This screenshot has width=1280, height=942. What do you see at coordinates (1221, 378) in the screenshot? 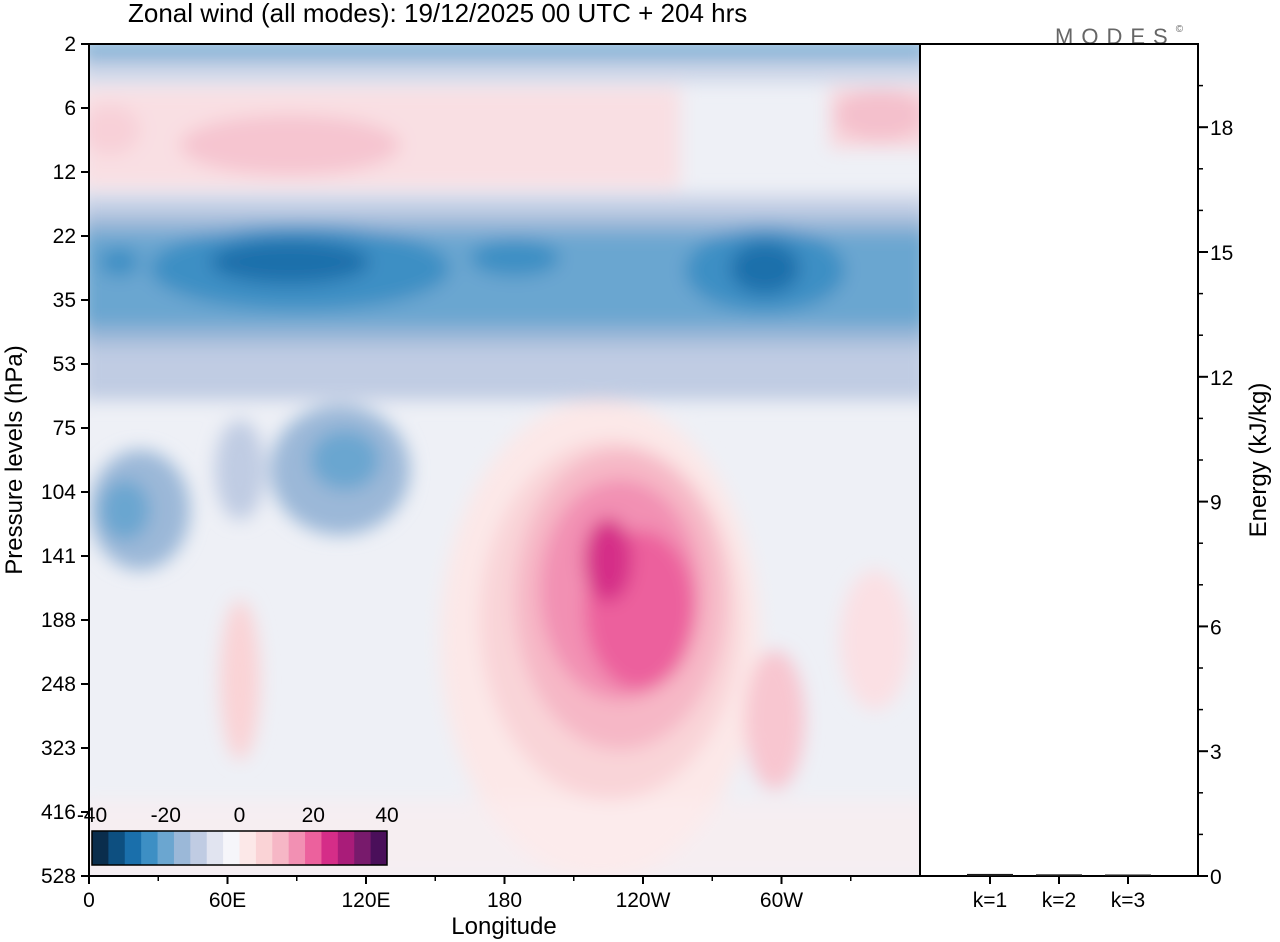
I see `energy-tick-label: 12` at bounding box center [1221, 378].